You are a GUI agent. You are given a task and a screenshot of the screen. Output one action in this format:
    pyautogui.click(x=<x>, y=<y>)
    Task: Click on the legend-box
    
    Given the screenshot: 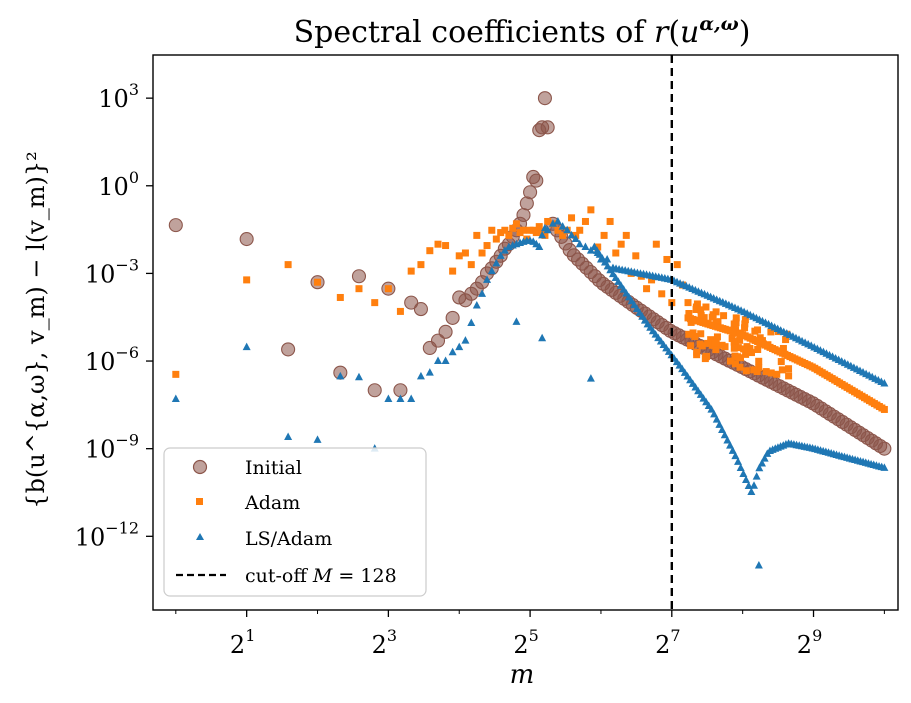 What is the action you would take?
    pyautogui.click(x=295, y=522)
    